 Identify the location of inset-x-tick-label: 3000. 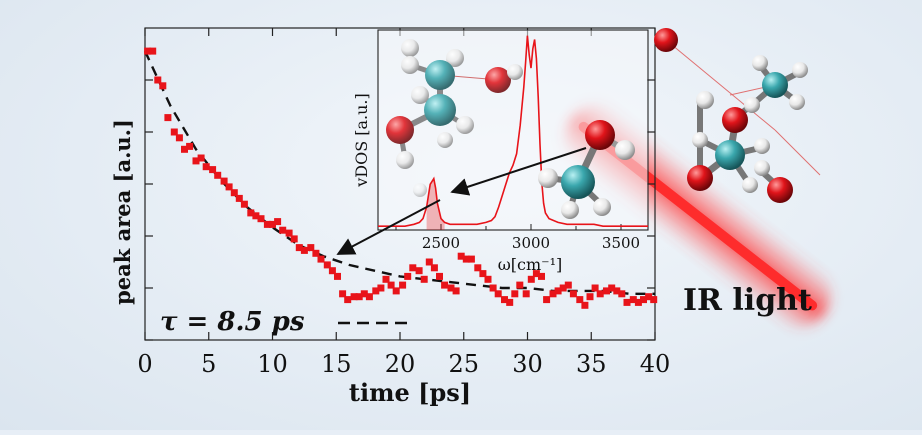
(531, 243).